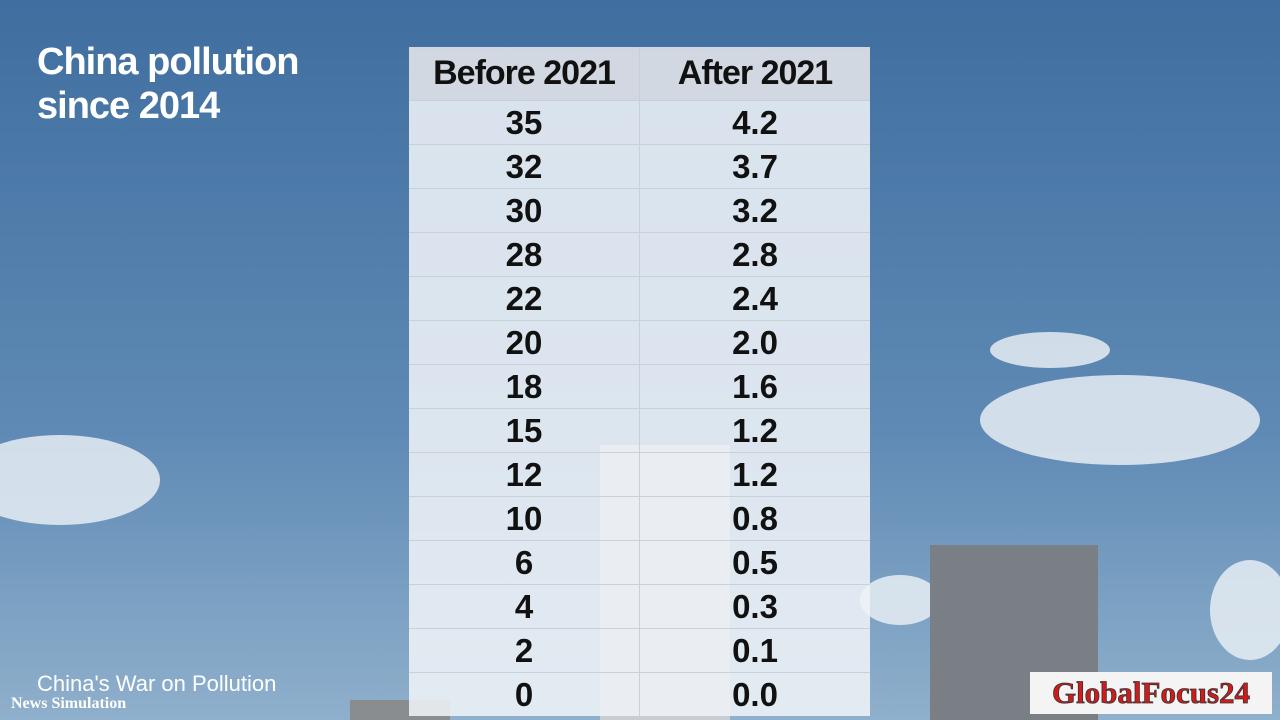  I want to click on table-row: 10 0.8, so click(639, 518).